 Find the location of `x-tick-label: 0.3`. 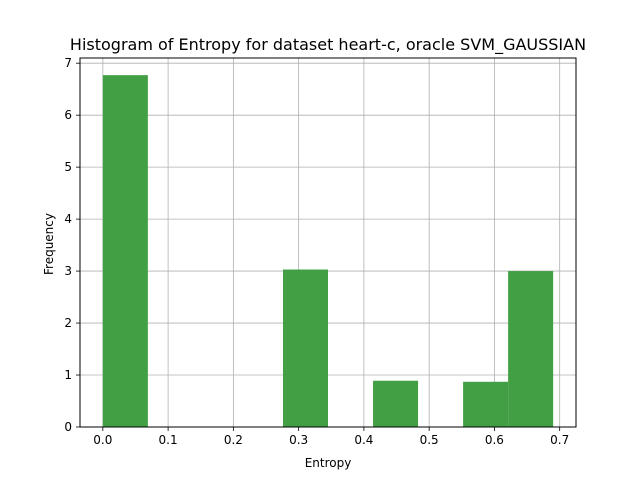

x-tick-label: 0.3 is located at coordinates (298, 440).